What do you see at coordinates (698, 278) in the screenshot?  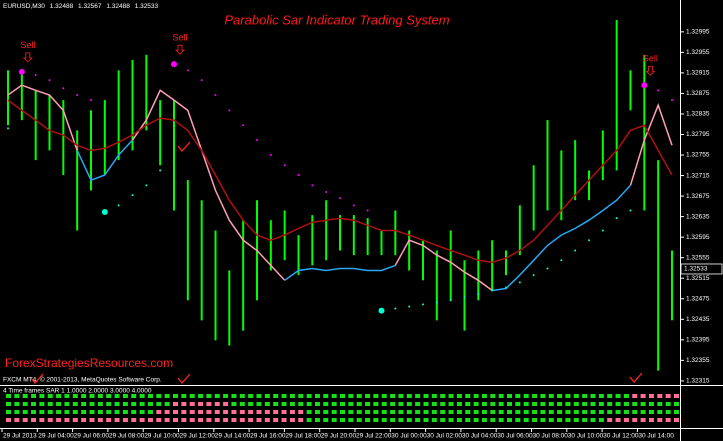 I see `y-tick-label: 1.32515` at bounding box center [698, 278].